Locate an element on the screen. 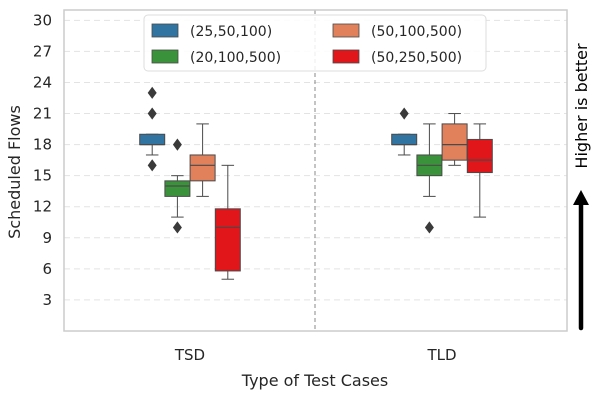 Image resolution: width=600 pixels, height=400 pixels. legend-box is located at coordinates (315, 43).